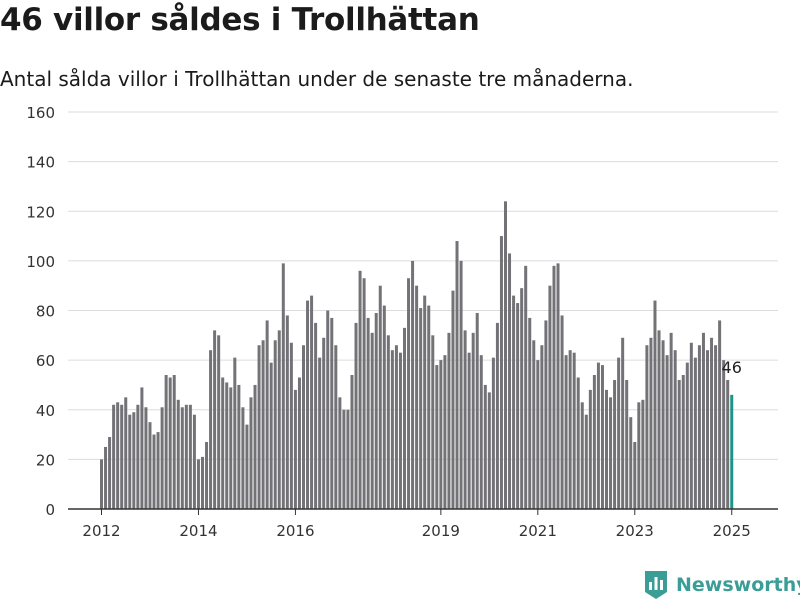 This screenshot has width=800, height=601. What do you see at coordinates (240, 20) in the screenshot?
I see `chart-title: 46 villor såldes i Trollhättan` at bounding box center [240, 20].